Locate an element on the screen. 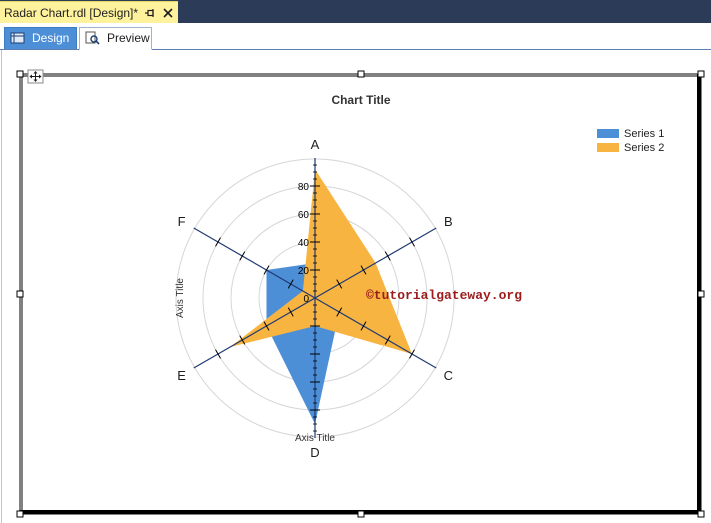  watermark-text: ©tutorialgateway.org is located at coordinates (444, 295).